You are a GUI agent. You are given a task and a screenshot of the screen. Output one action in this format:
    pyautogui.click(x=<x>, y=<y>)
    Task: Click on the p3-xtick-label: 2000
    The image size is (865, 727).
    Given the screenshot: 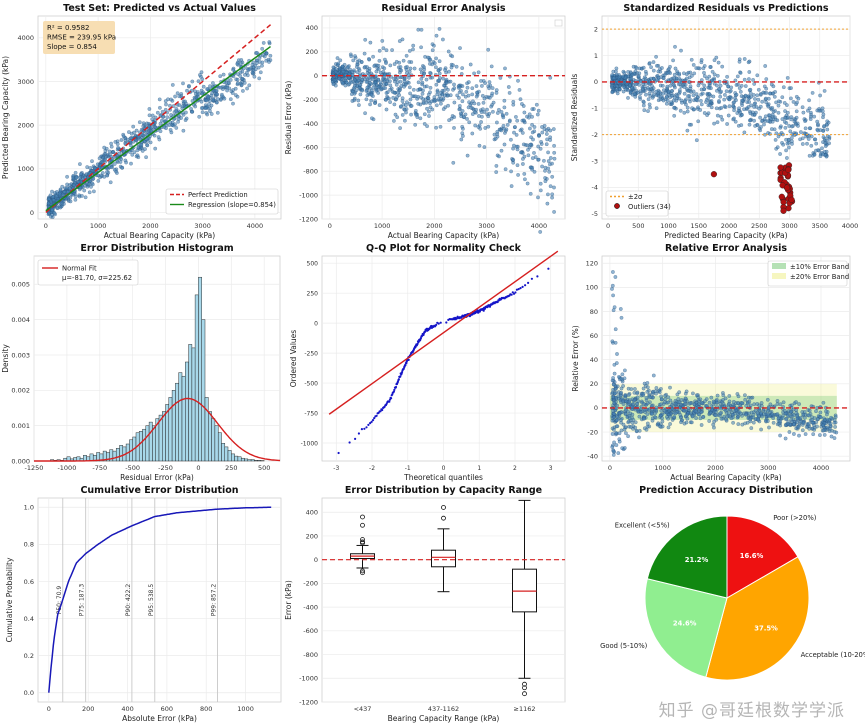 What is the action you would take?
    pyautogui.click(x=729, y=226)
    